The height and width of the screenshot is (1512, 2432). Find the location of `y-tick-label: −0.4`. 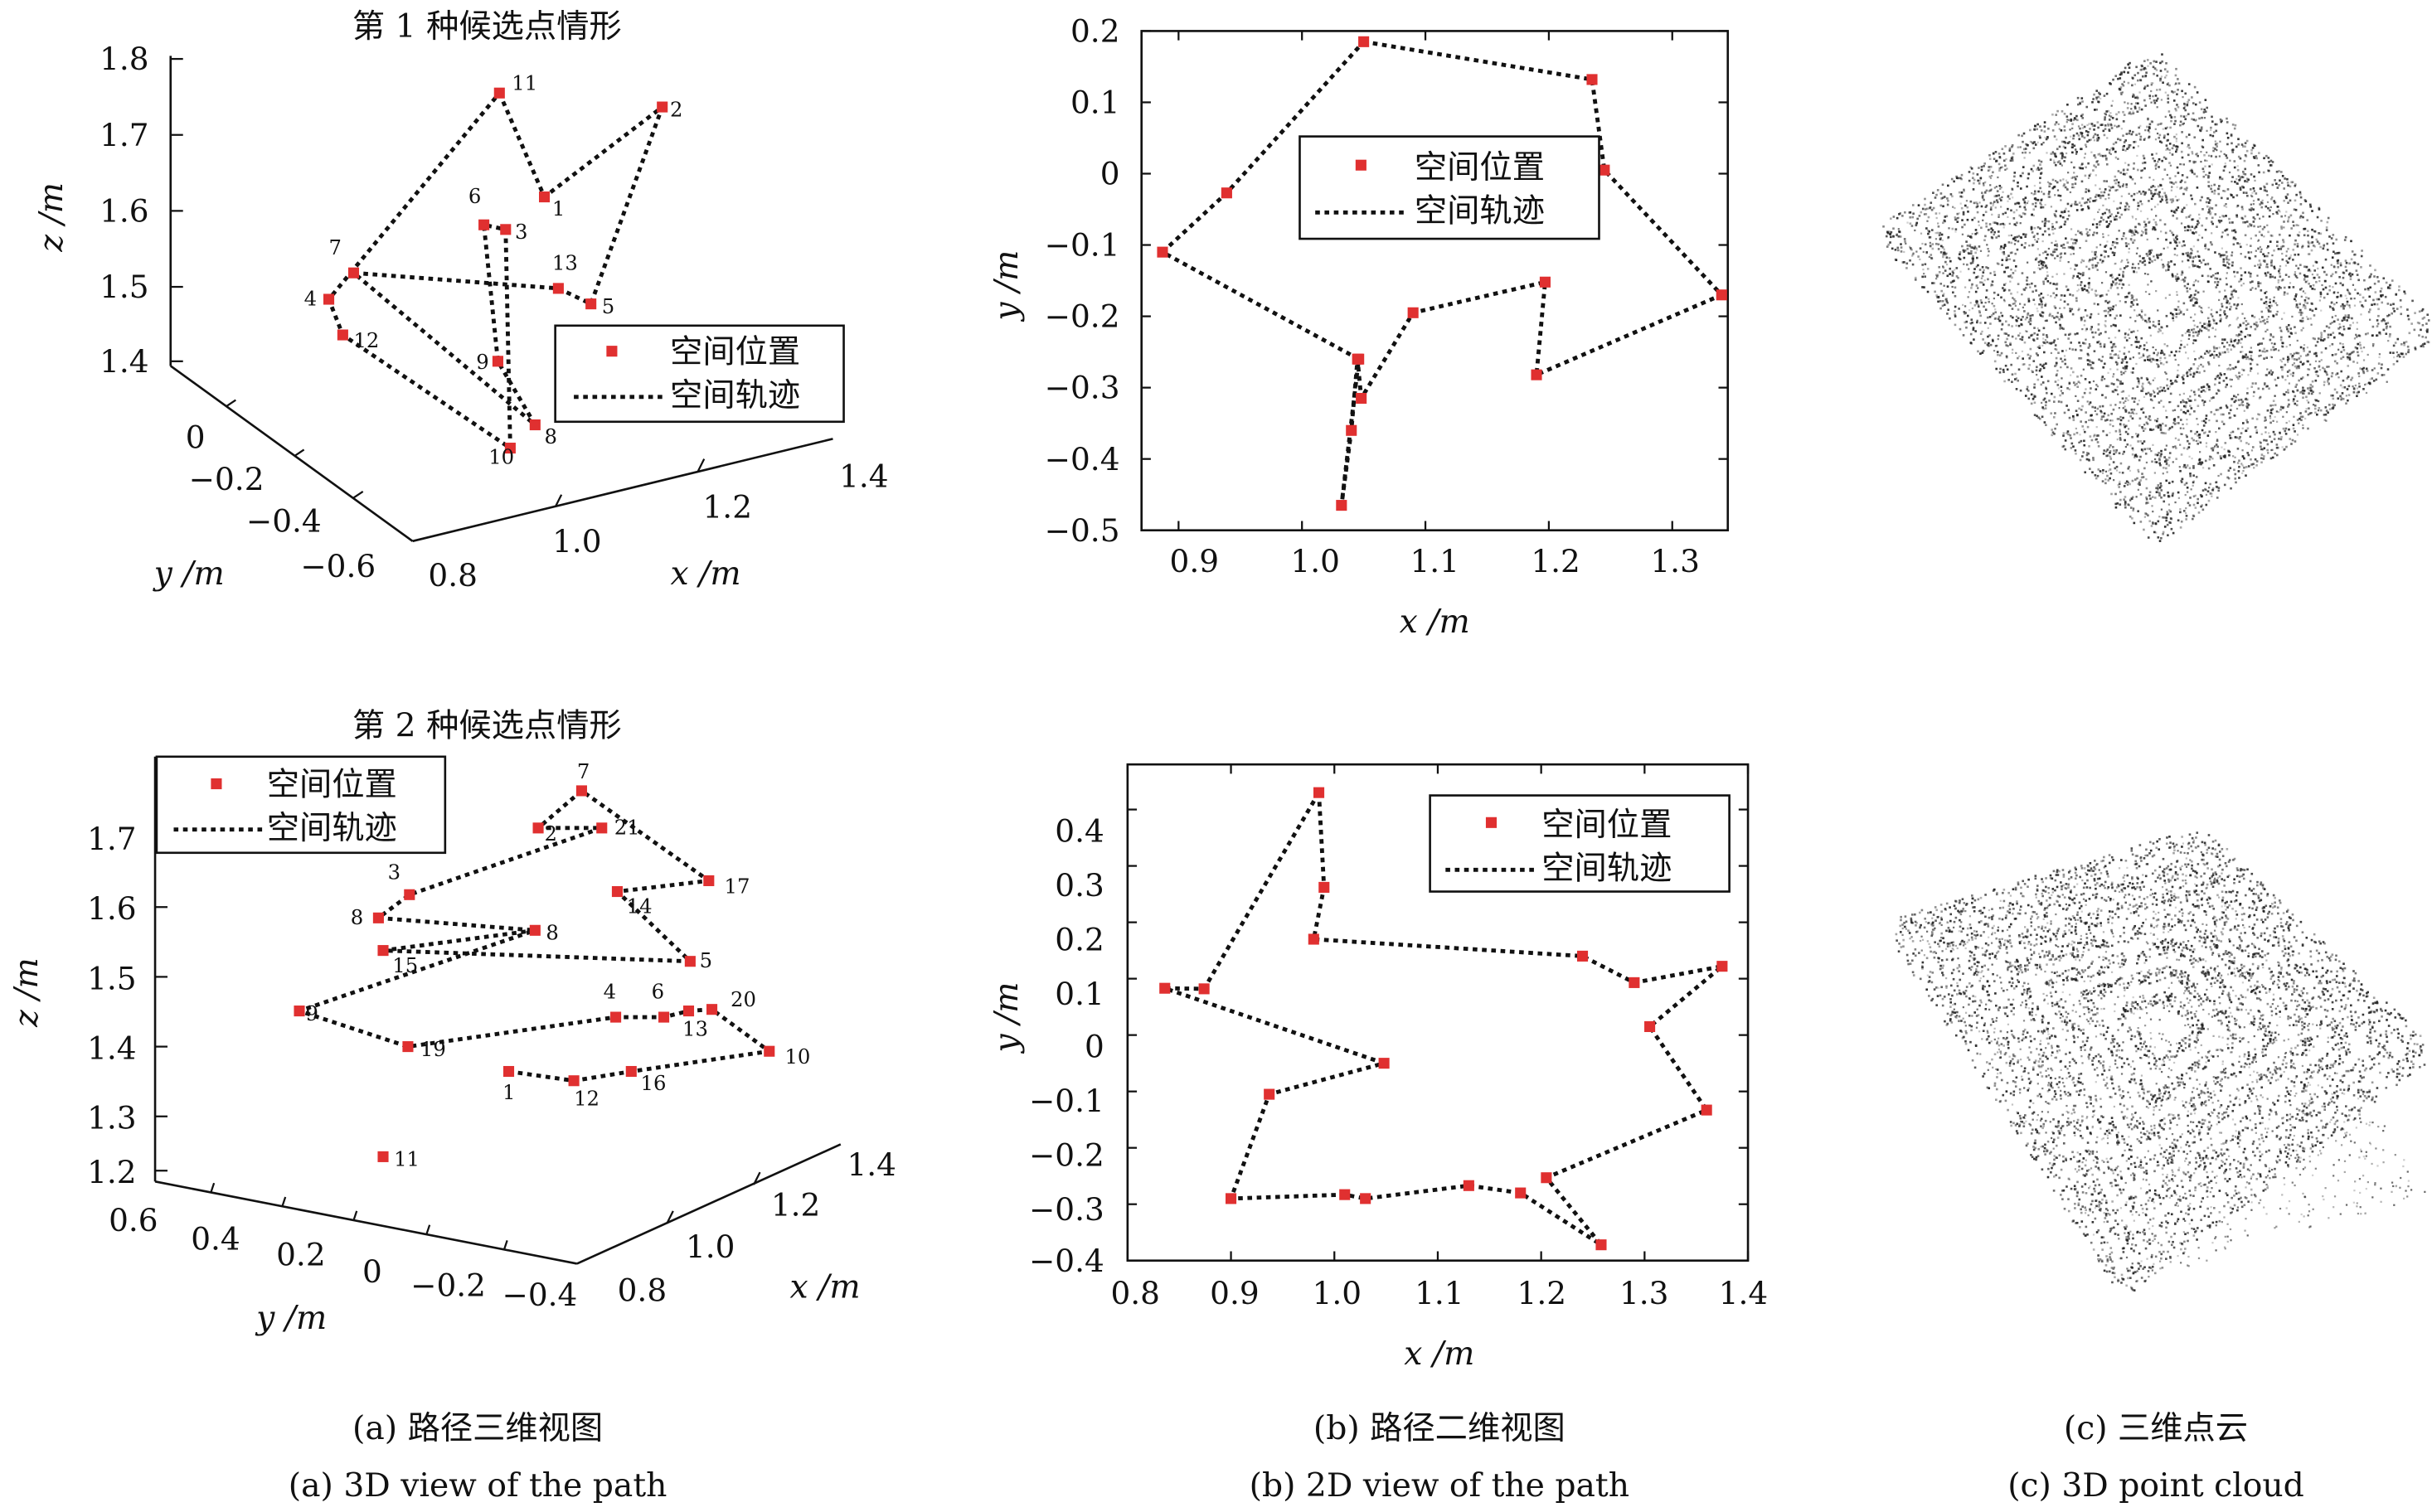

y-tick-label: −0.4 is located at coordinates (284, 521).